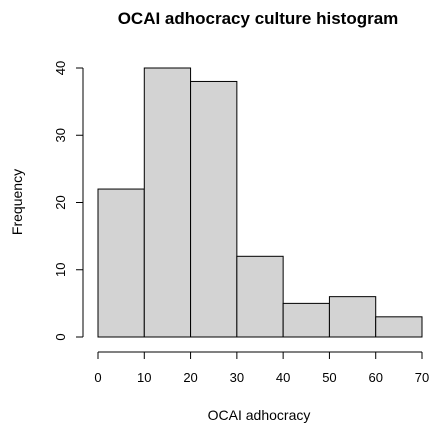 This screenshot has width=435, height=429. I want to click on x-tick-label: 70, so click(422, 377).